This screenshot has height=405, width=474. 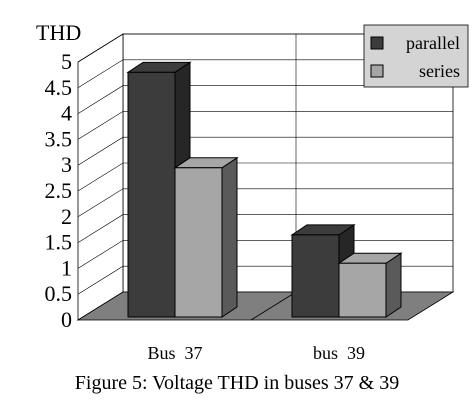 I want to click on y-tick-label: 3.5, so click(x=59, y=138).